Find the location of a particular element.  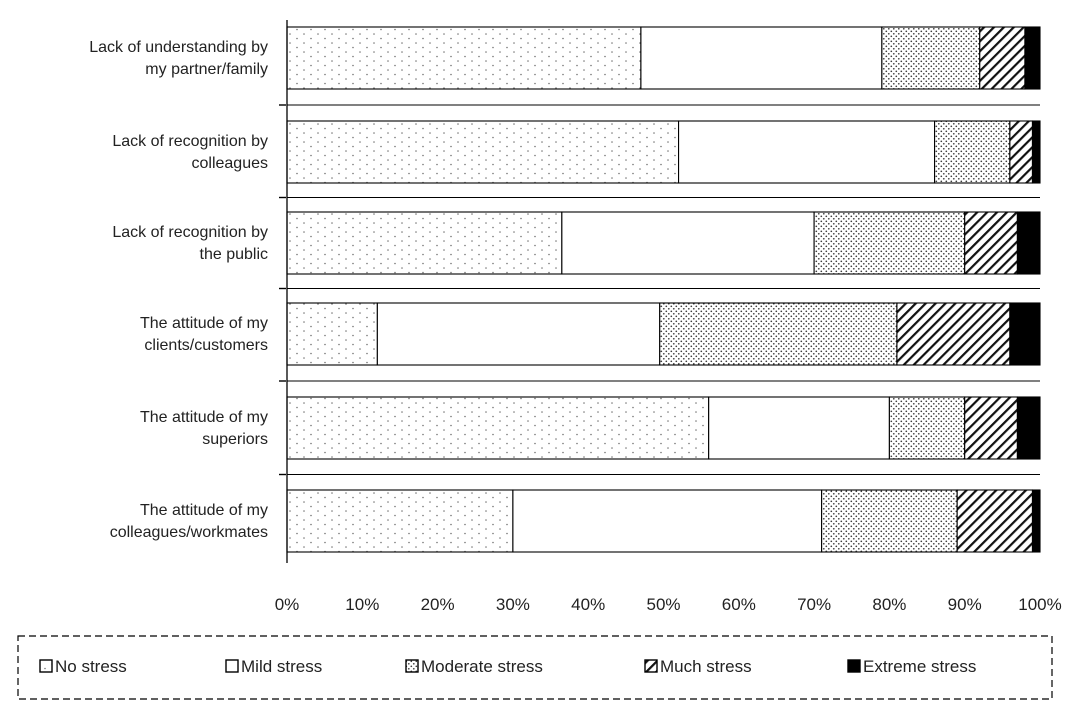

legend-swatch-no-stress is located at coordinates (46, 666).